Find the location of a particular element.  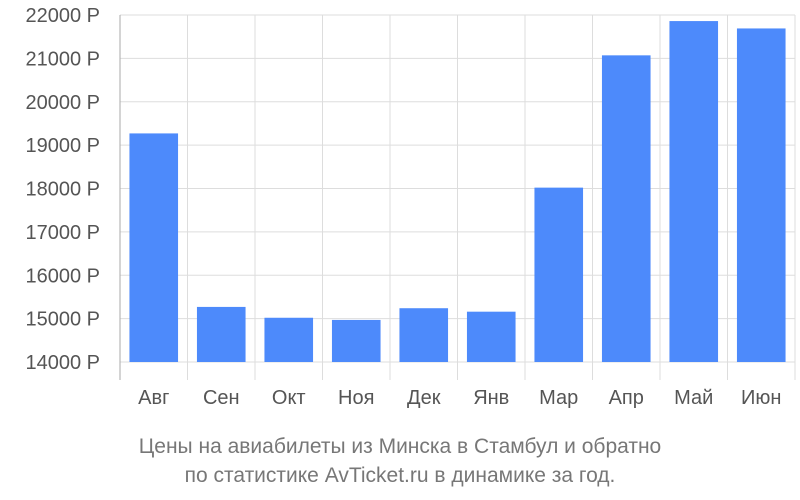

x-tick-label: Июн is located at coordinates (761, 398).